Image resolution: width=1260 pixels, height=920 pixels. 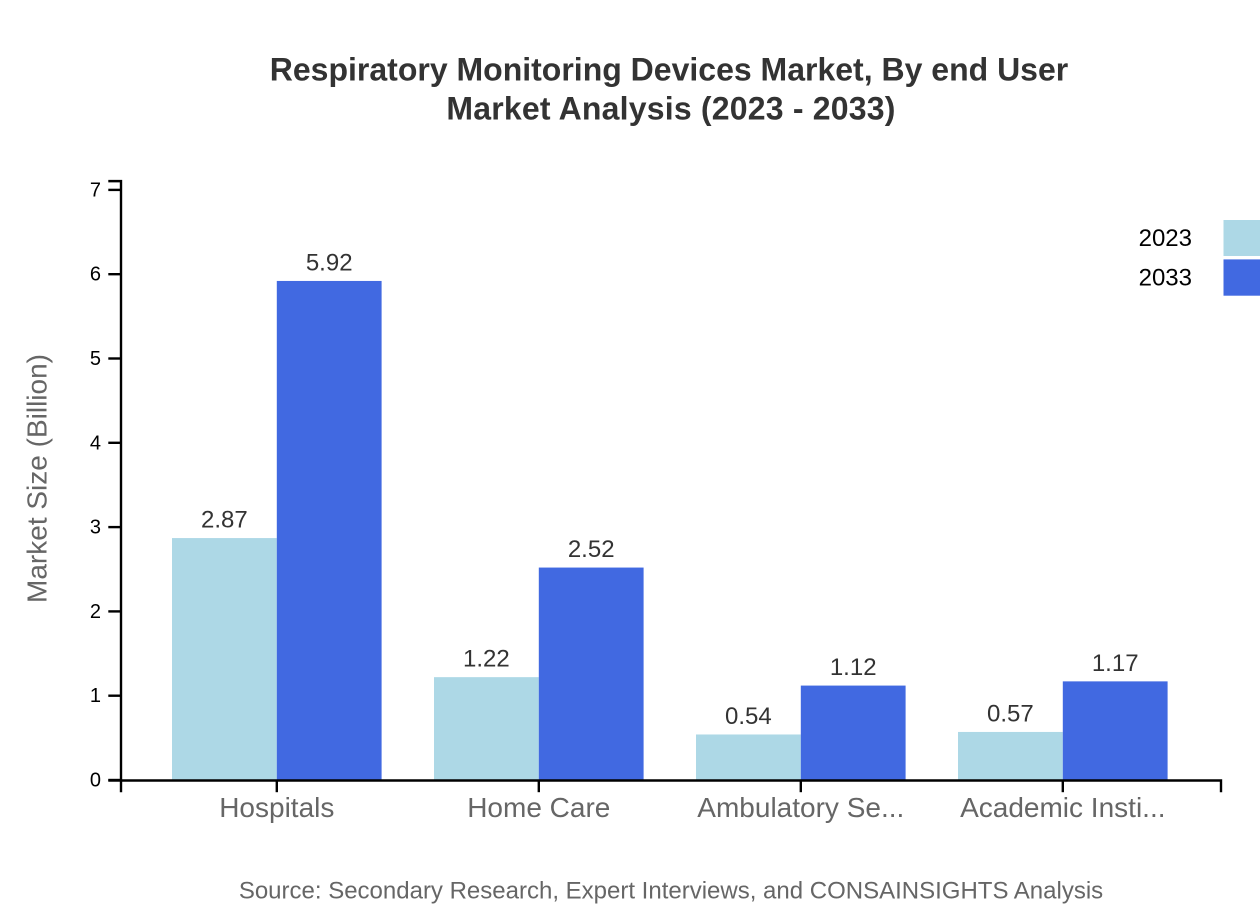 I want to click on svg-text: 2.87, so click(x=224, y=519).